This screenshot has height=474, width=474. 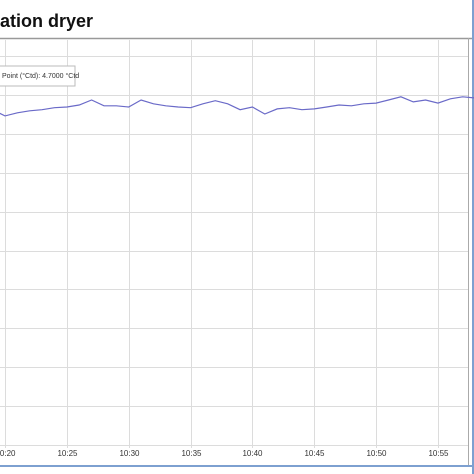 What do you see at coordinates (314, 453) in the screenshot?
I see `x-tick-label: 10:45` at bounding box center [314, 453].